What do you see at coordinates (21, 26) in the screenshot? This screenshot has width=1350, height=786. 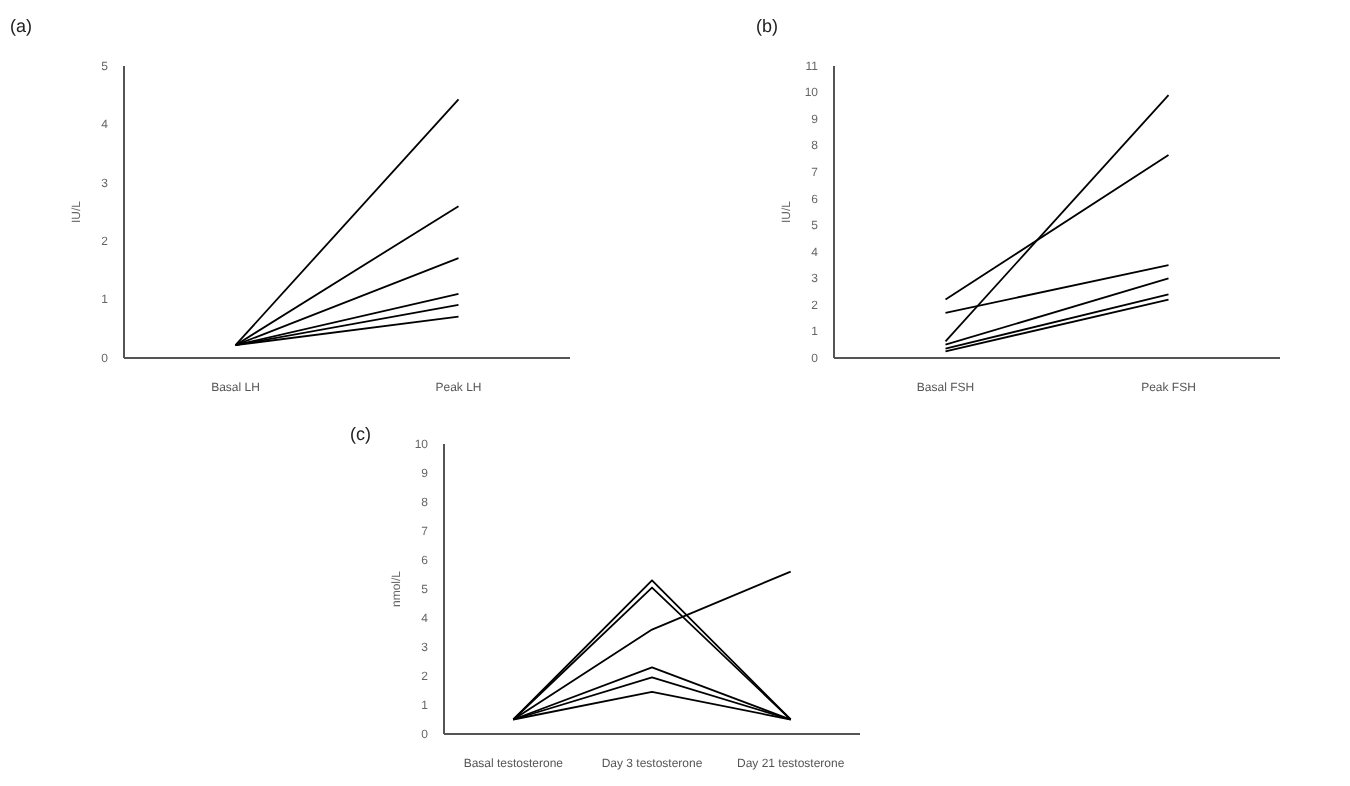 I see `chart-title: (a)` at bounding box center [21, 26].